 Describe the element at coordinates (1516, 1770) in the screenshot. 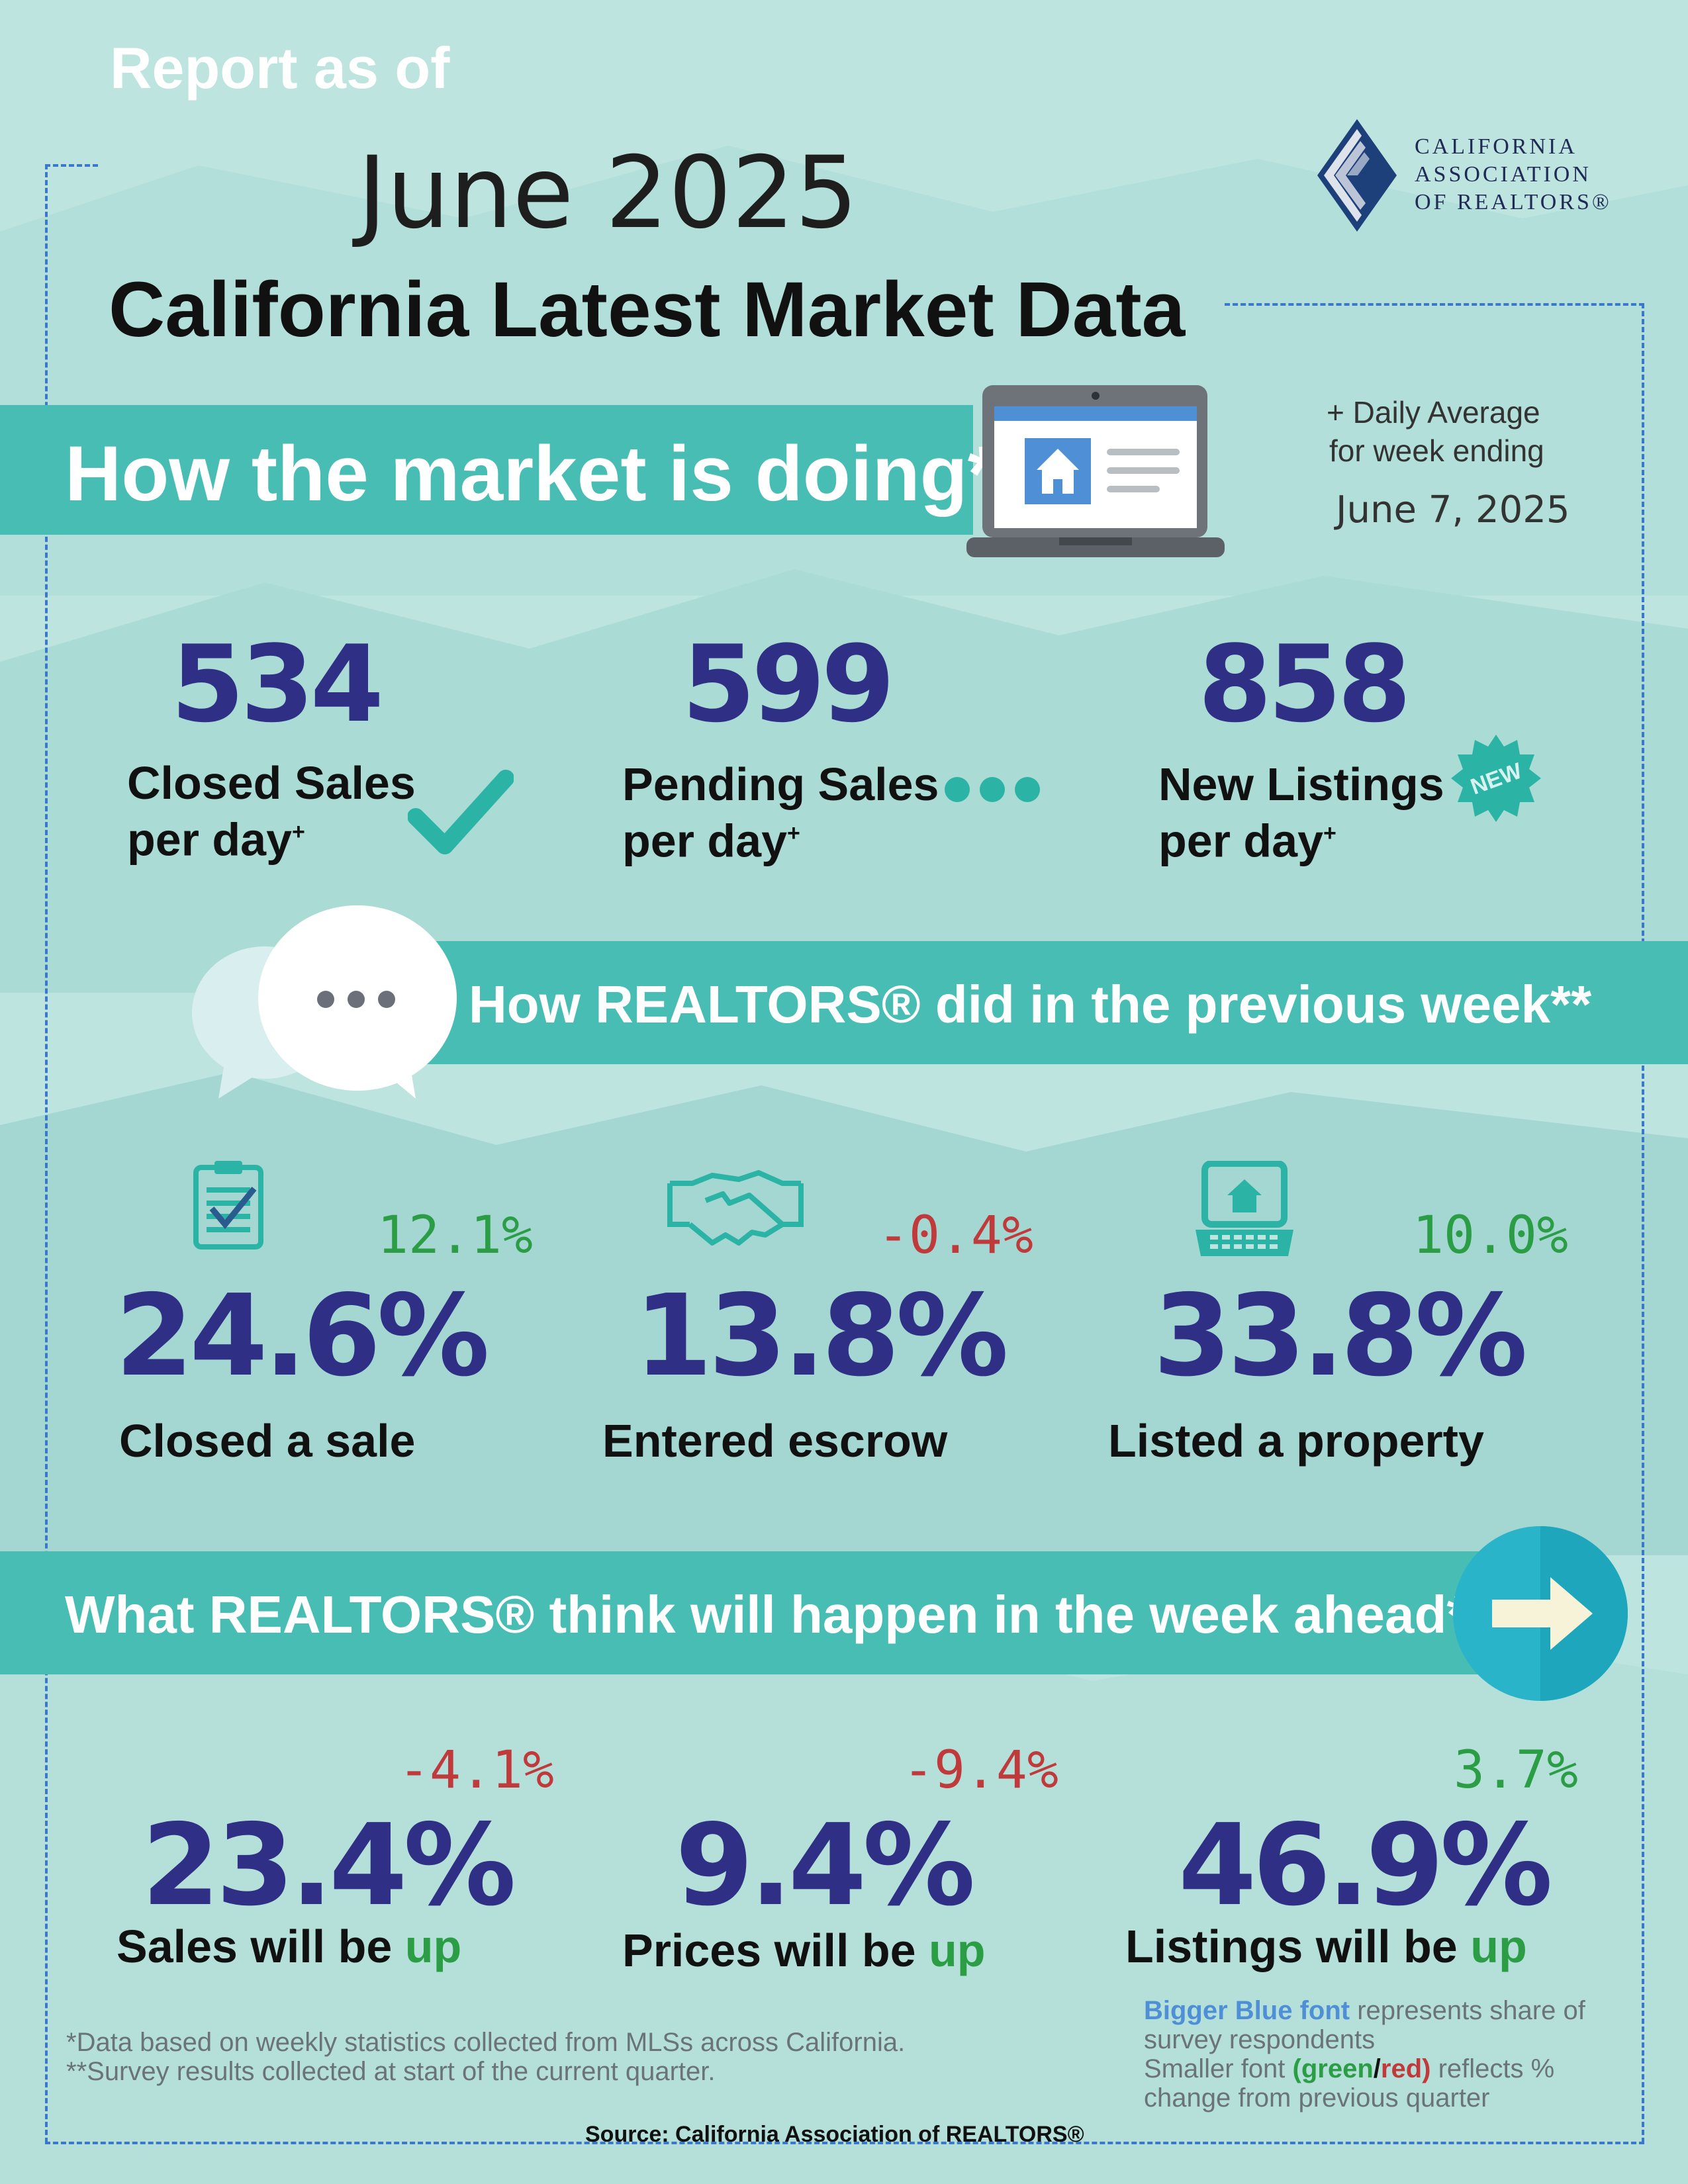

I see `listings-up-change: 3.7%` at that location.